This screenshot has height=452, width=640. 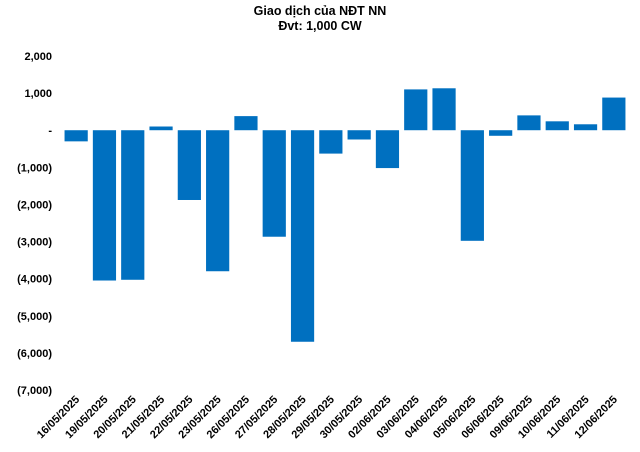 What do you see at coordinates (320, 11) in the screenshot?
I see `chart-title: Giao dịch của NĐT NN` at bounding box center [320, 11].